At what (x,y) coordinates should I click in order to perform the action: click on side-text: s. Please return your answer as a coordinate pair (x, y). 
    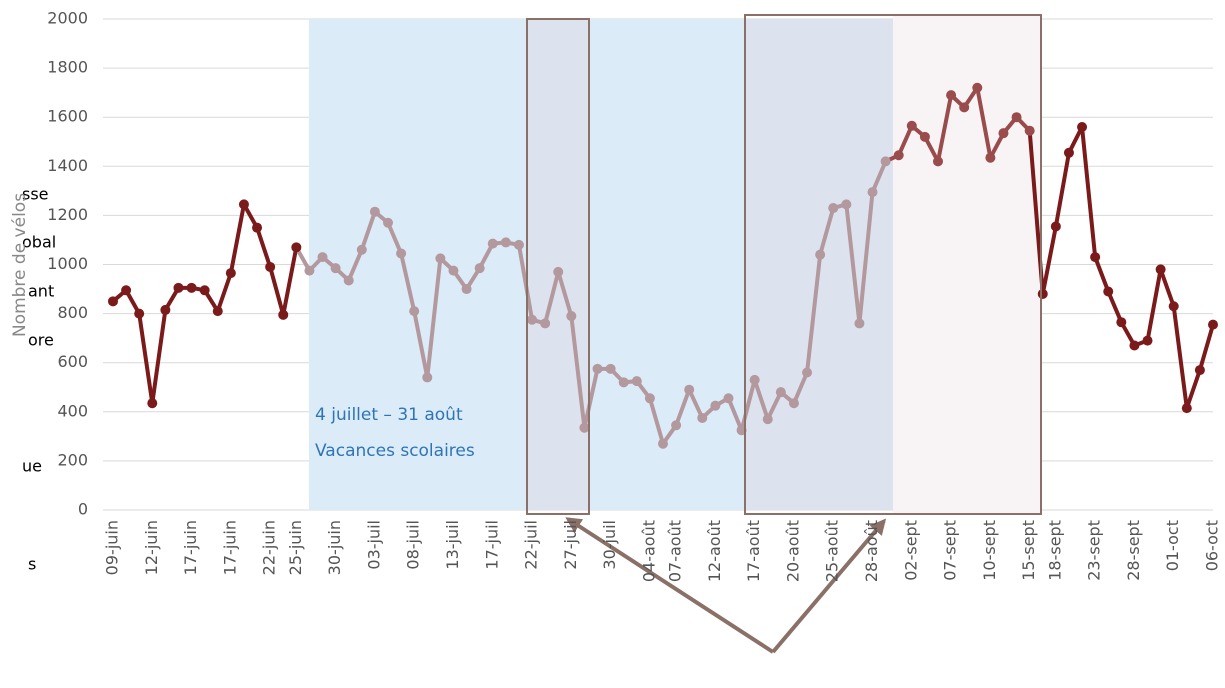
    Looking at the image, I should click on (32, 564).